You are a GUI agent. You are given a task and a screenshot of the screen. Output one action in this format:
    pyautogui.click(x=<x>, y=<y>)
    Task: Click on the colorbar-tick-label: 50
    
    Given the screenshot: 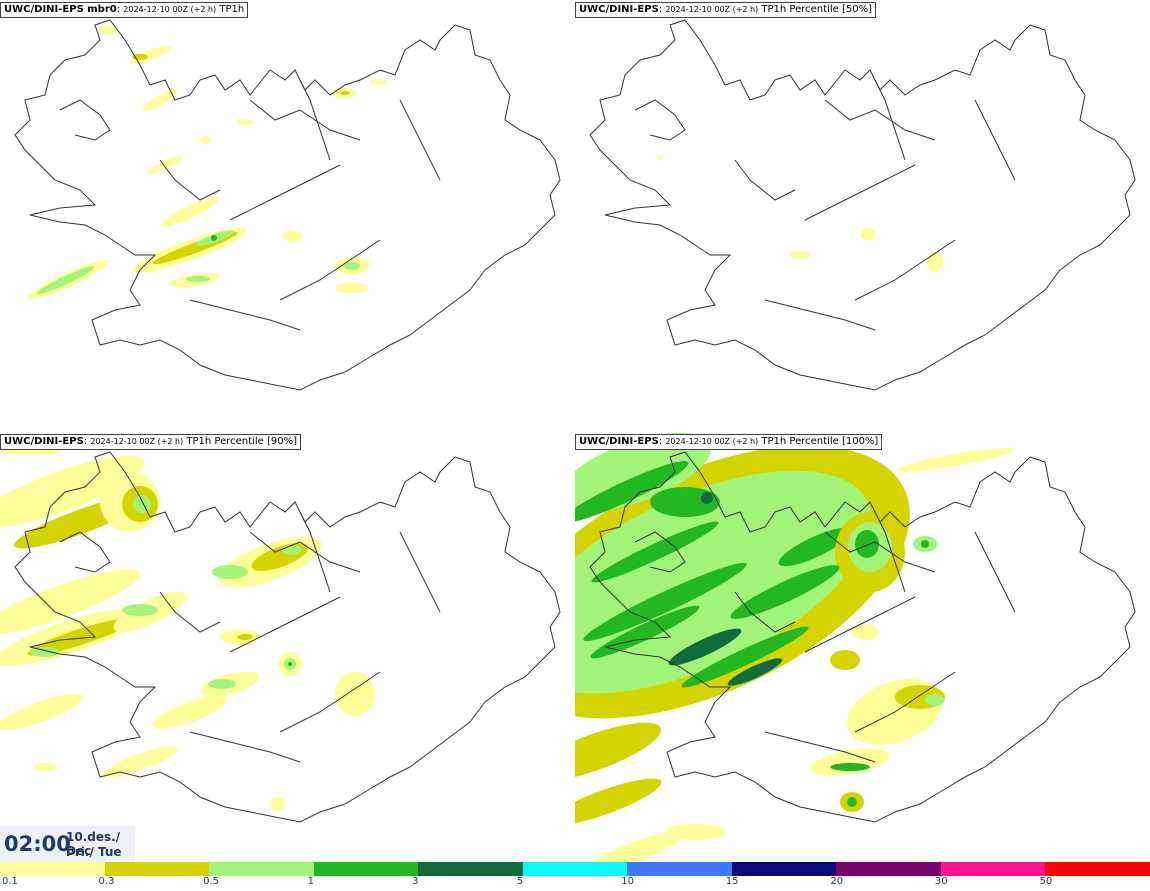 What is the action you would take?
    pyautogui.click(x=1046, y=881)
    